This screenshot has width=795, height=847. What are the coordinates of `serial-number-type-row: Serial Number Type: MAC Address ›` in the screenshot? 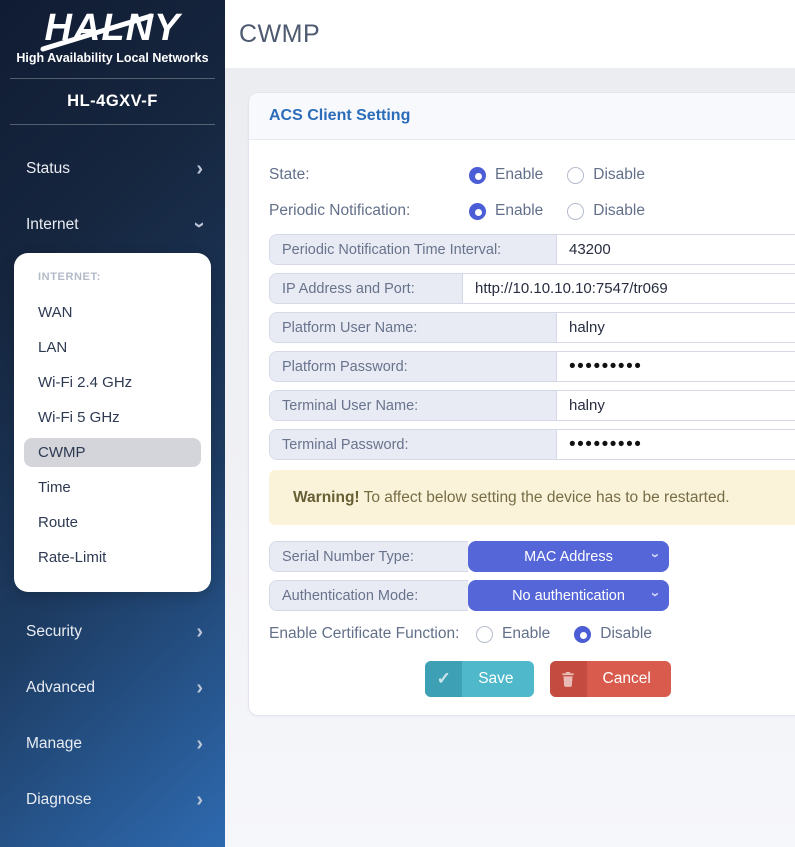 It's located at (532, 556).